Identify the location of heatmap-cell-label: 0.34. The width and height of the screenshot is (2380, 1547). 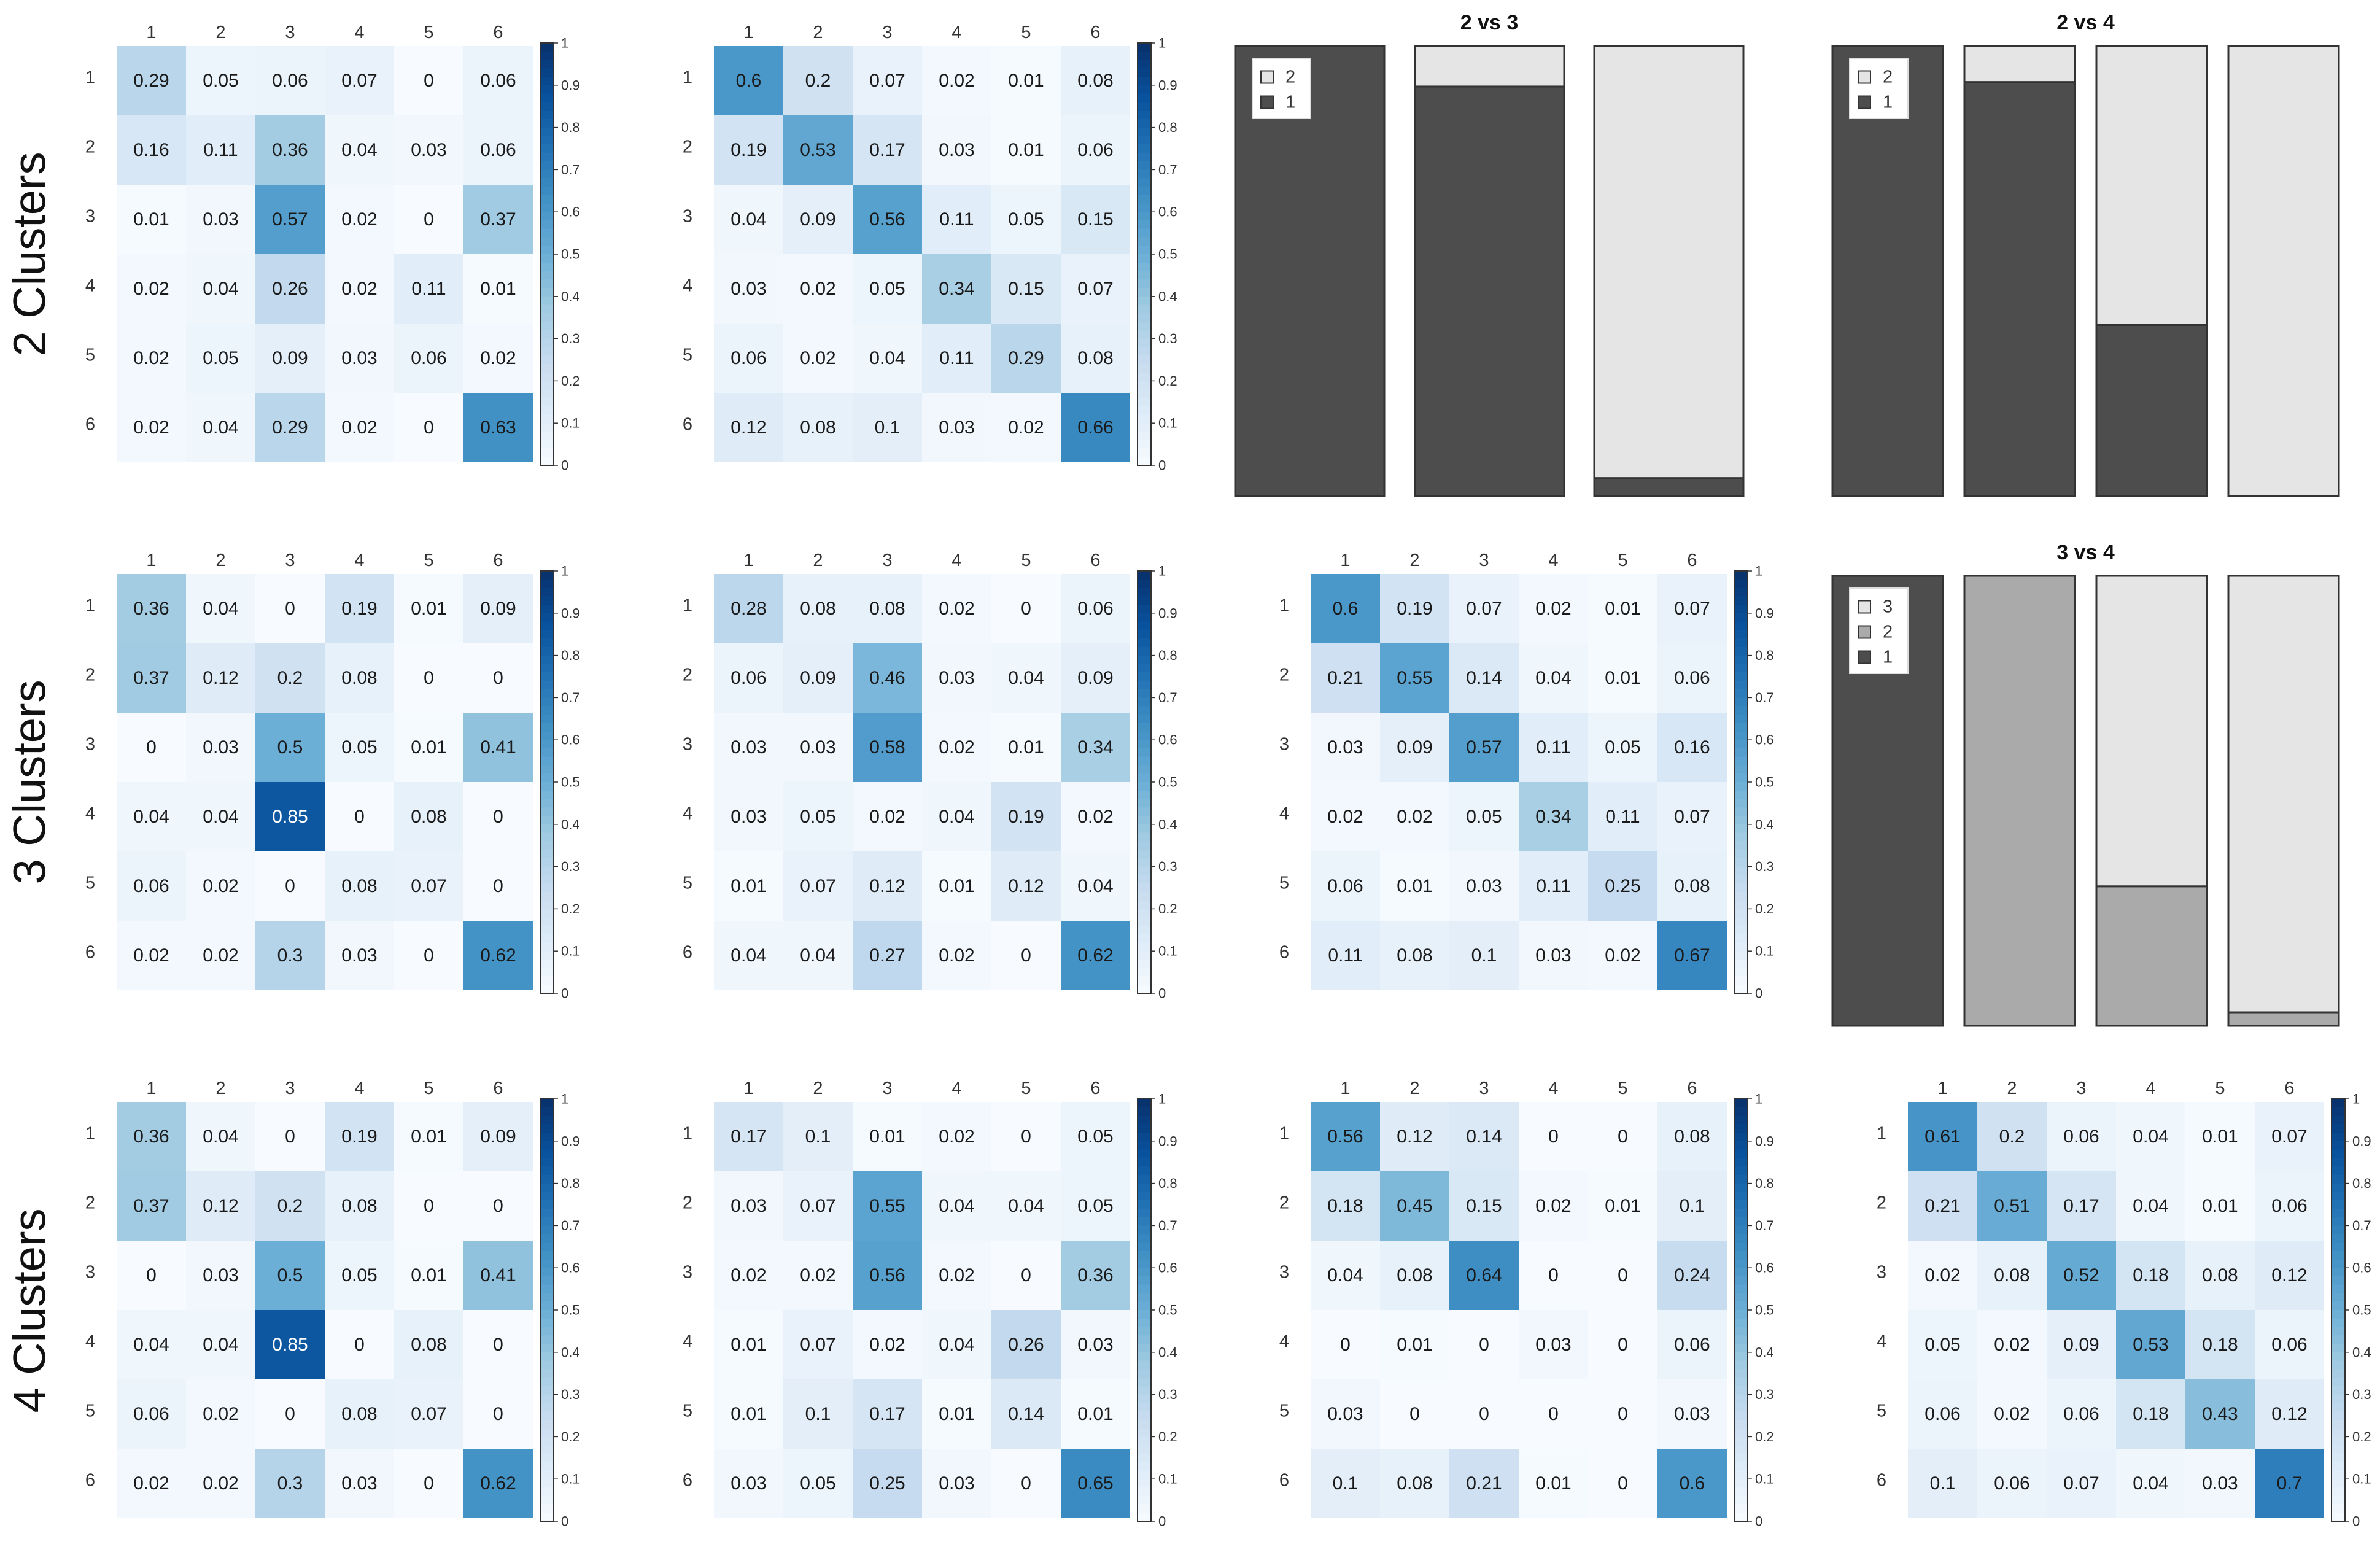
(1553, 817).